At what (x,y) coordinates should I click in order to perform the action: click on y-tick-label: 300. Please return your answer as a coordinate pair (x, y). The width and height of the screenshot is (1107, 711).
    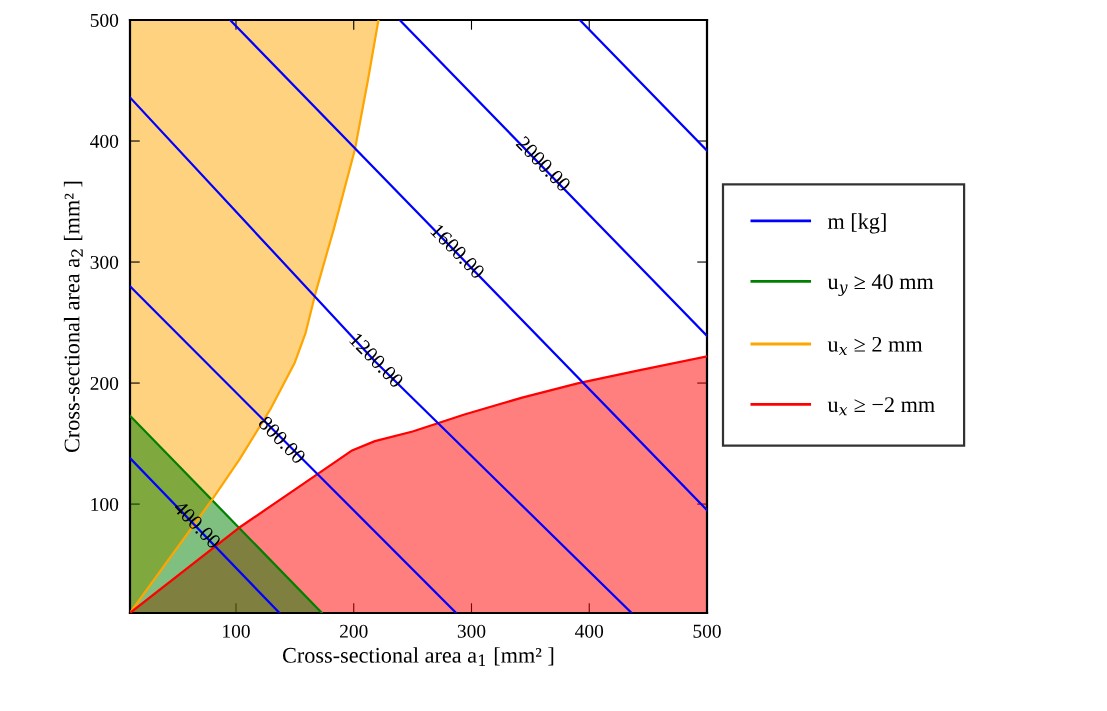
    Looking at the image, I should click on (104, 262).